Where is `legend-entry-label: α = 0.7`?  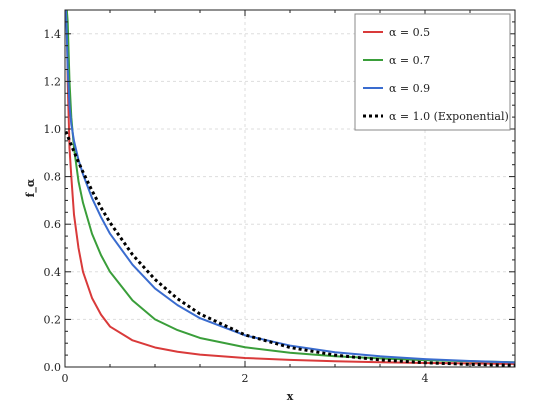
legend-entry-label: α = 0.7 is located at coordinates (409, 60).